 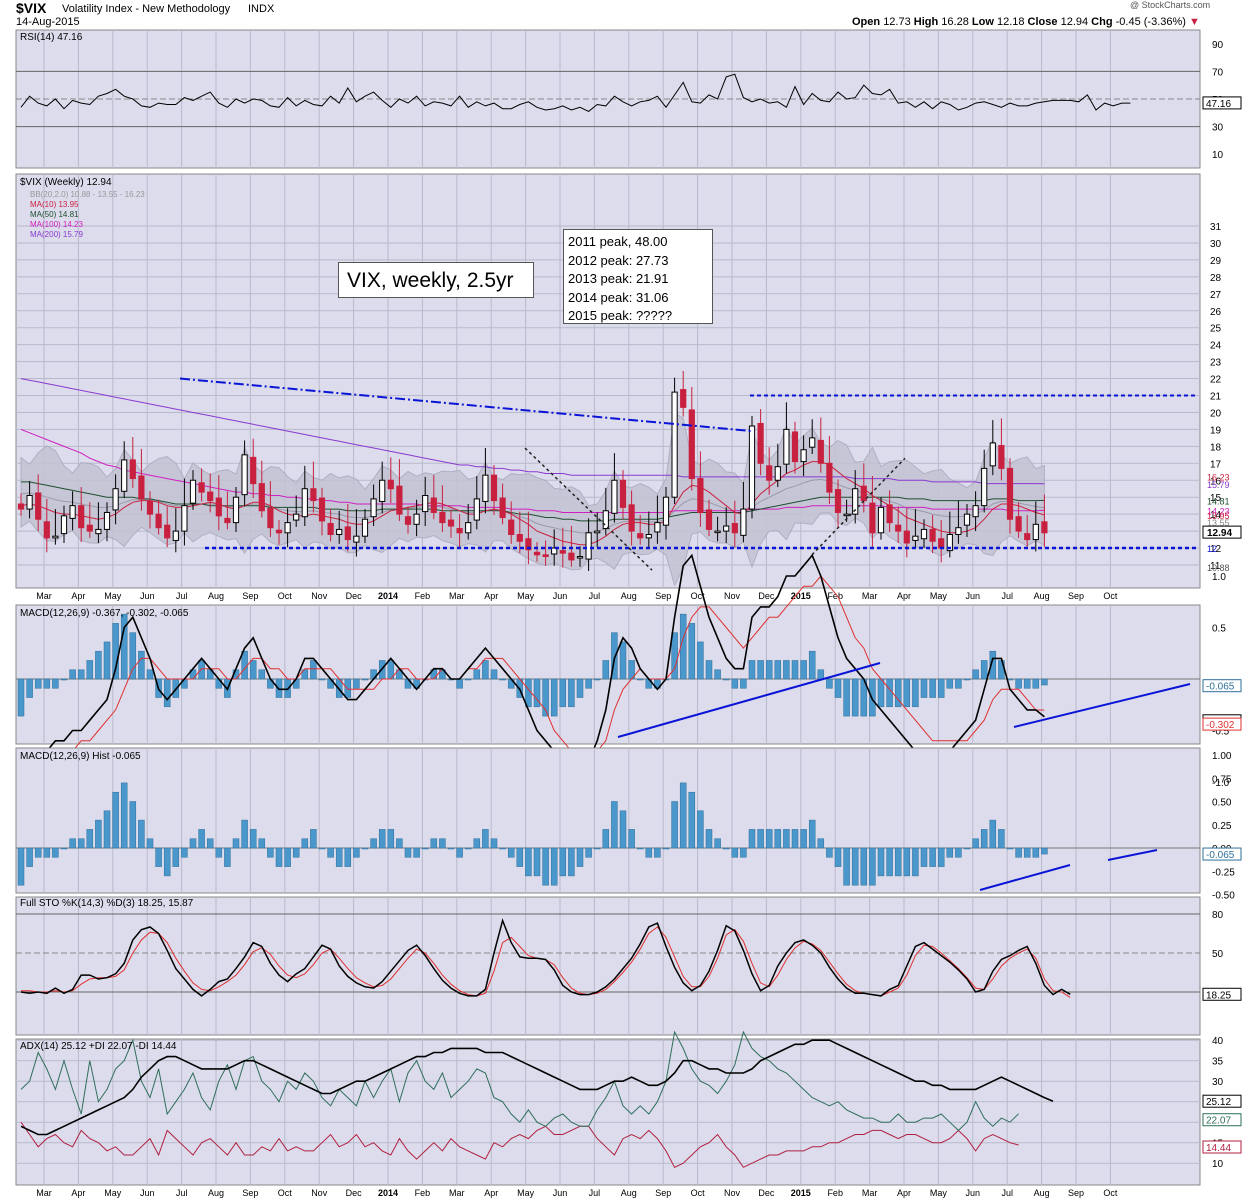 I want to click on chg-value: -0.45 (-3.36%), so click(x=1150, y=22).